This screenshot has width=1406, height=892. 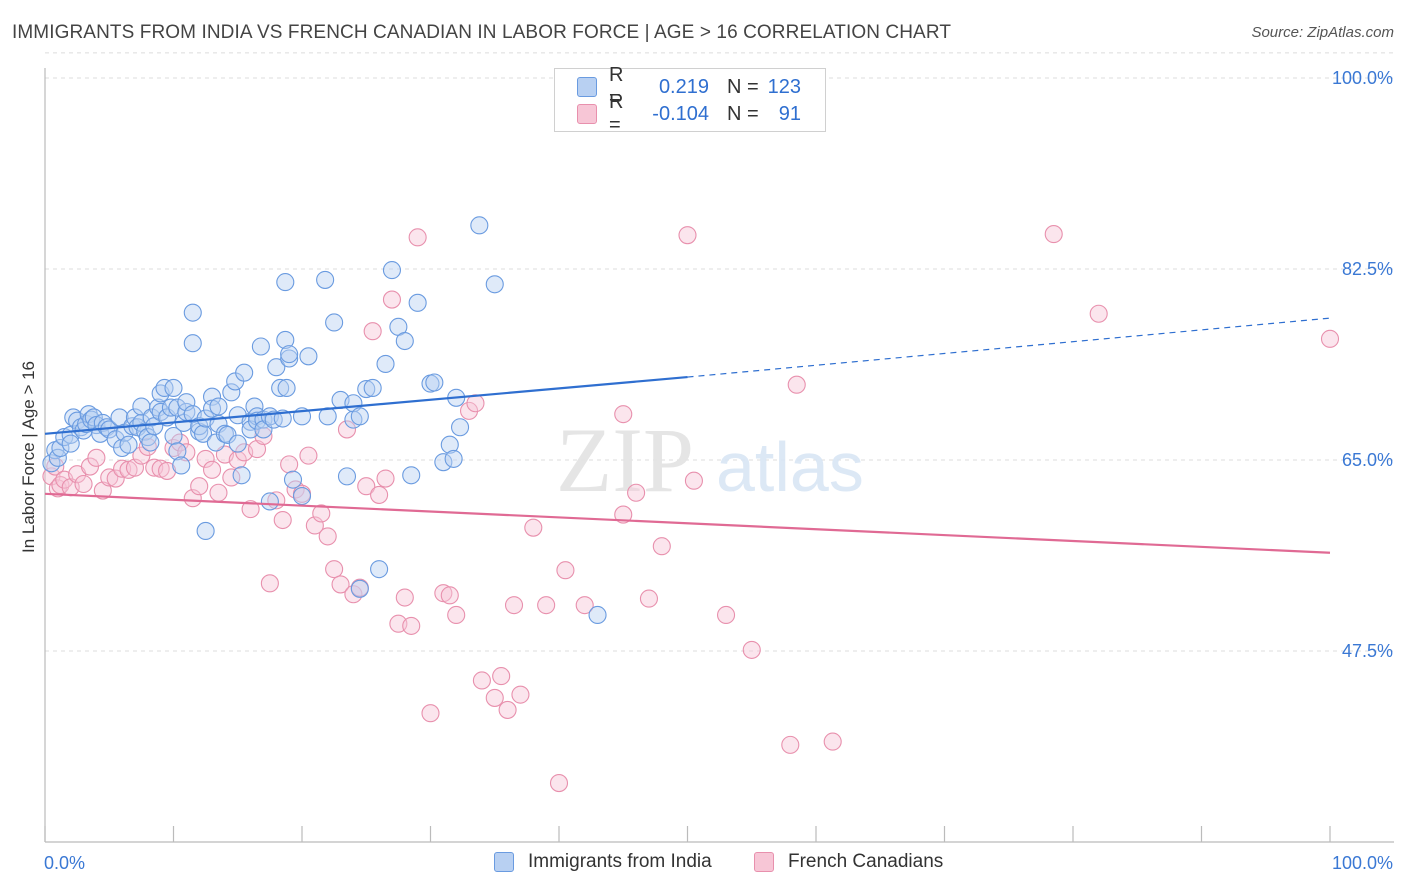 What do you see at coordinates (366, 405) in the screenshot?
I see `trend-line-india` at bounding box center [366, 405].